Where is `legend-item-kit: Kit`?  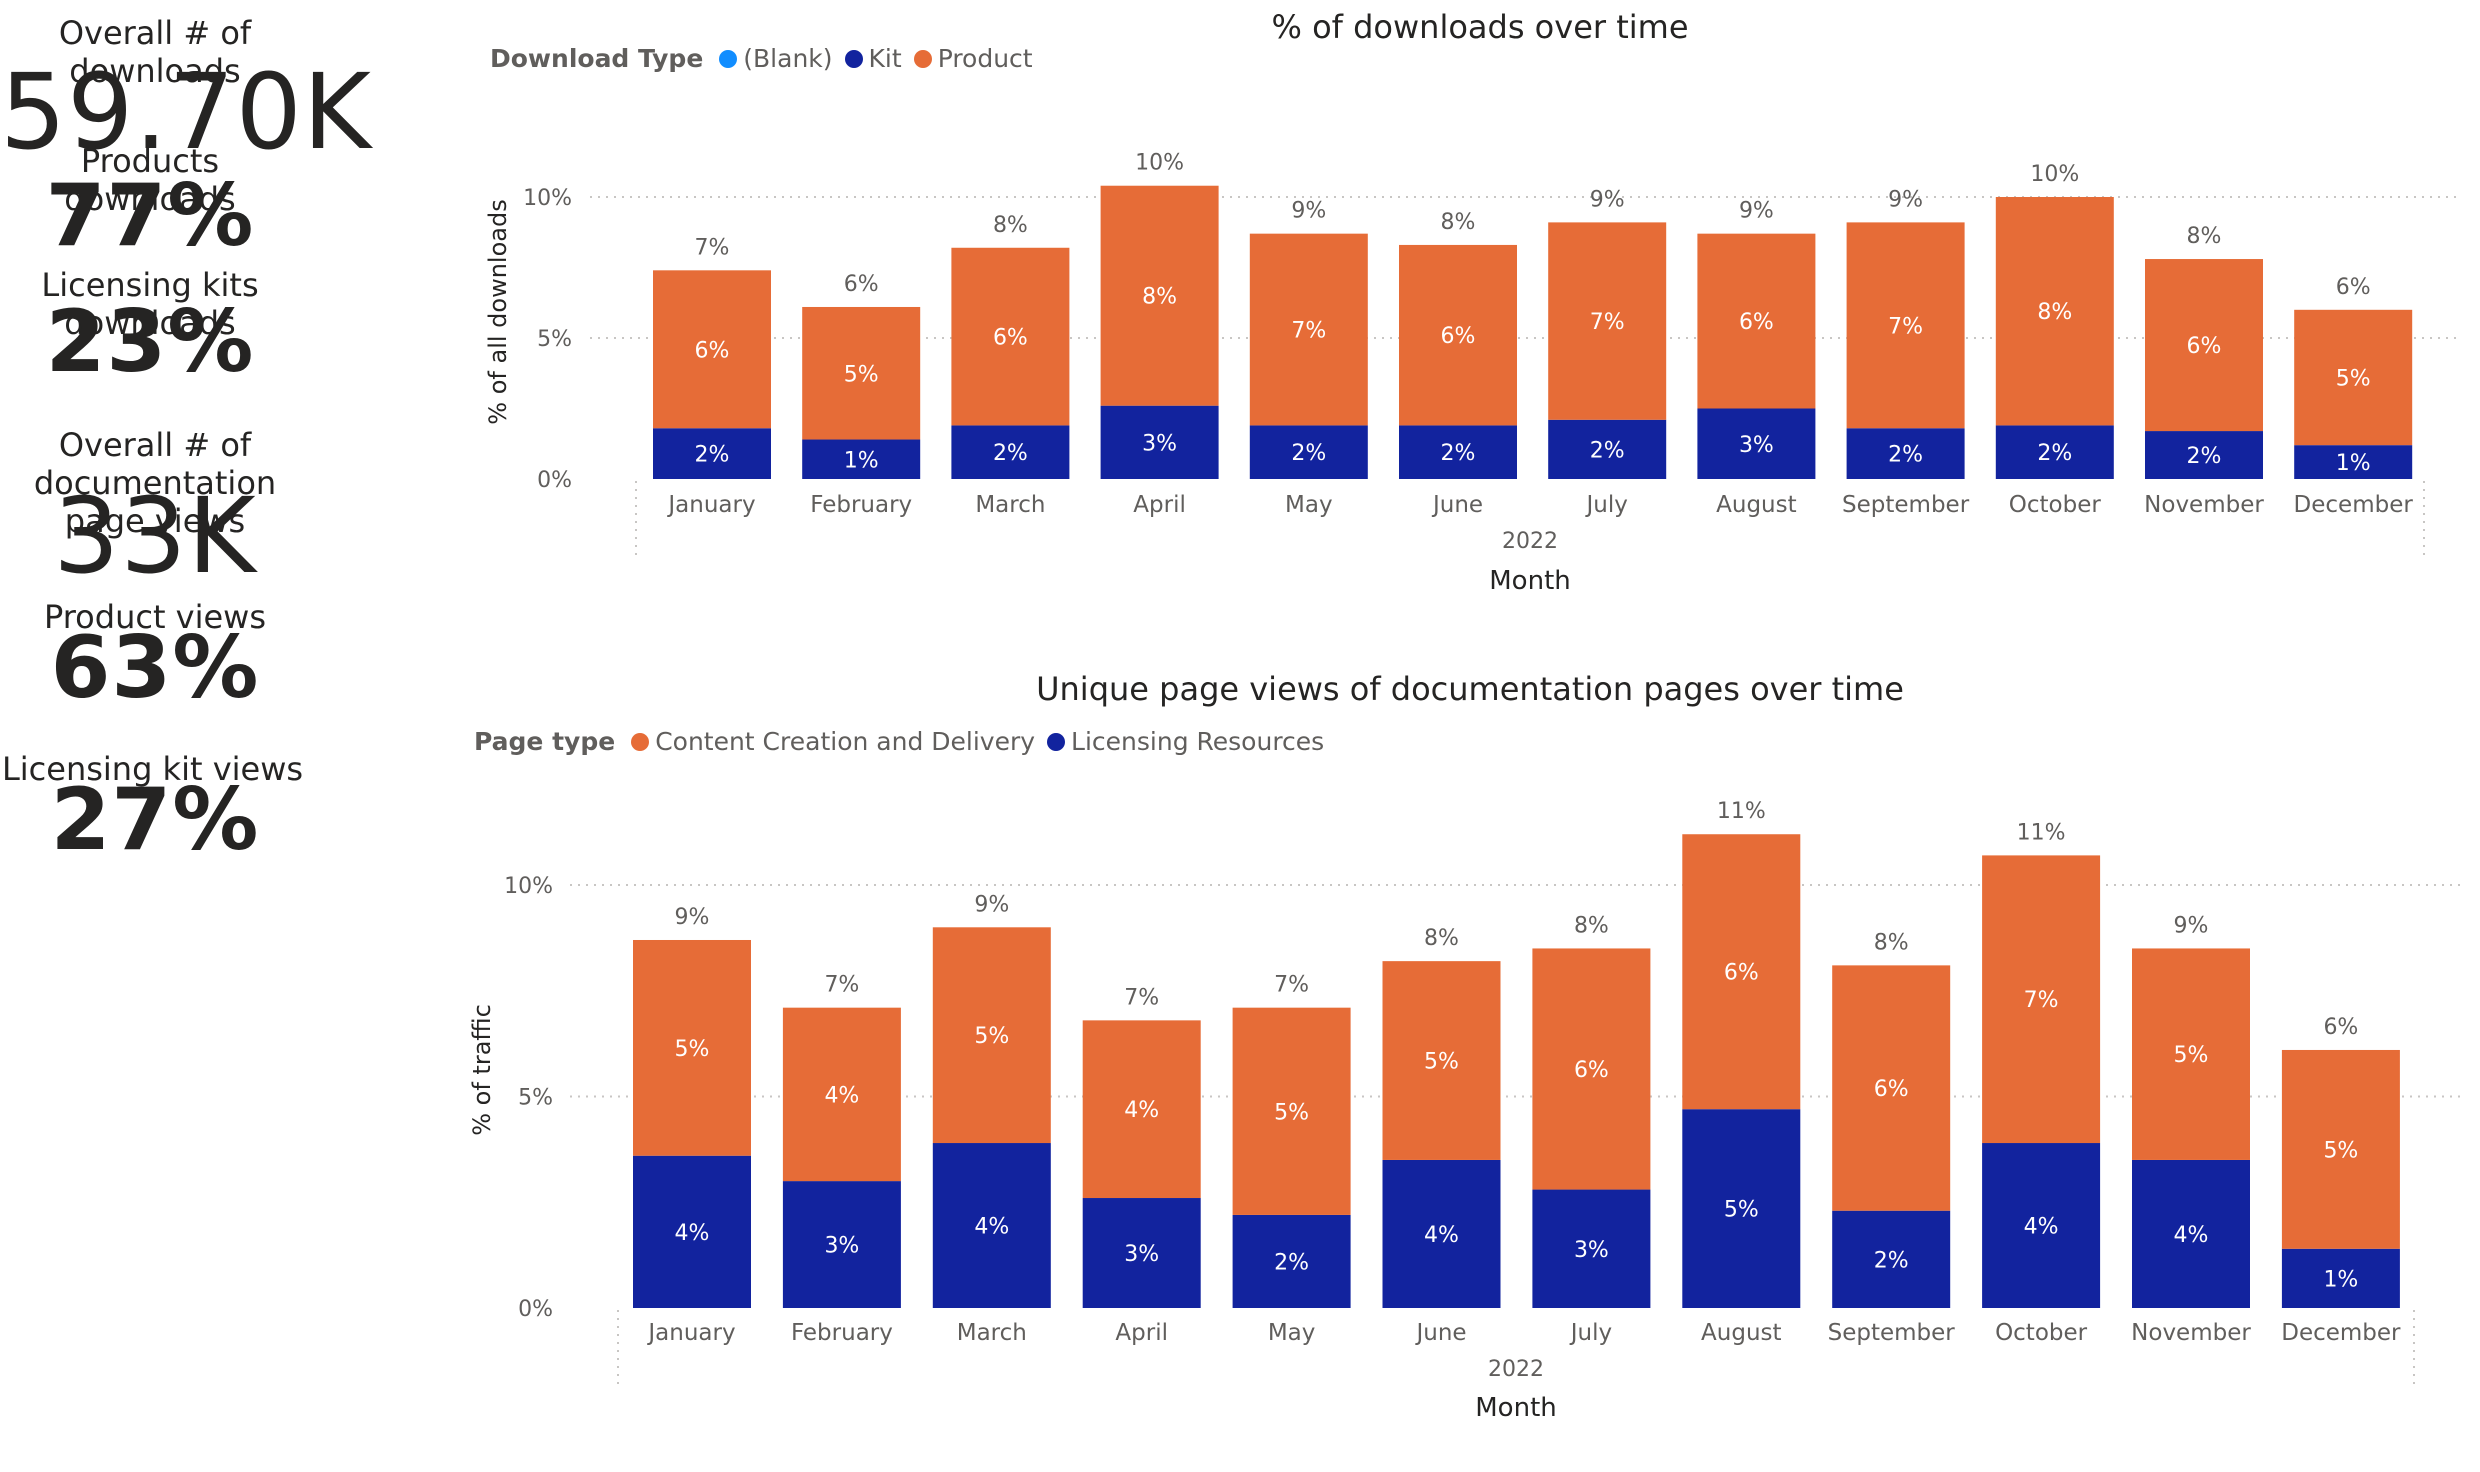 legend-item-kit: Kit is located at coordinates (873, 58).